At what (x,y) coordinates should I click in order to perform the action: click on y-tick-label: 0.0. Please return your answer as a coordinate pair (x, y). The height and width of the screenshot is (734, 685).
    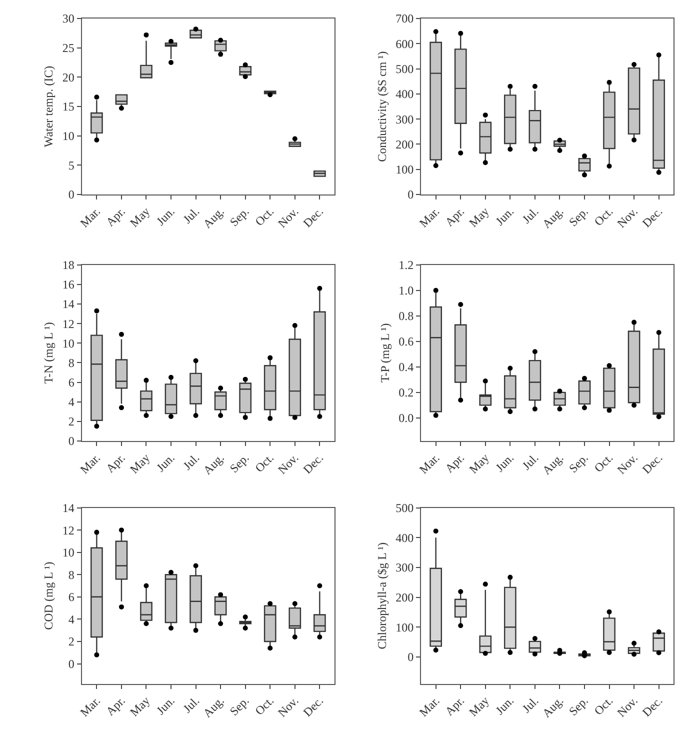
    Looking at the image, I should click on (406, 418).